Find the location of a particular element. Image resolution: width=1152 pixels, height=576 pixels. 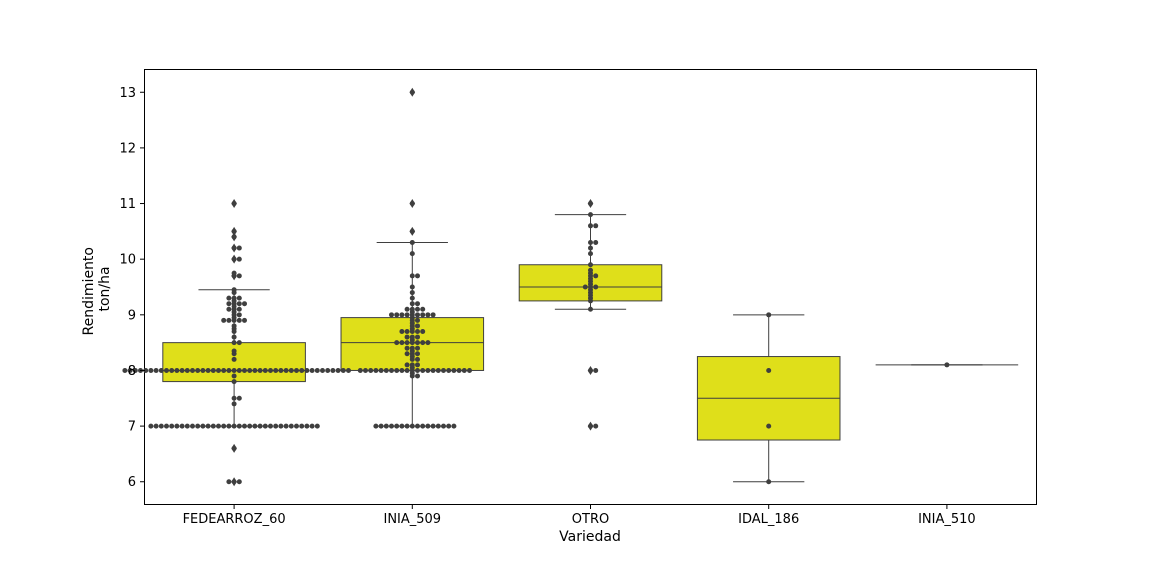

y-axis-label-line-1: Rendimiento is located at coordinates (89, 291).